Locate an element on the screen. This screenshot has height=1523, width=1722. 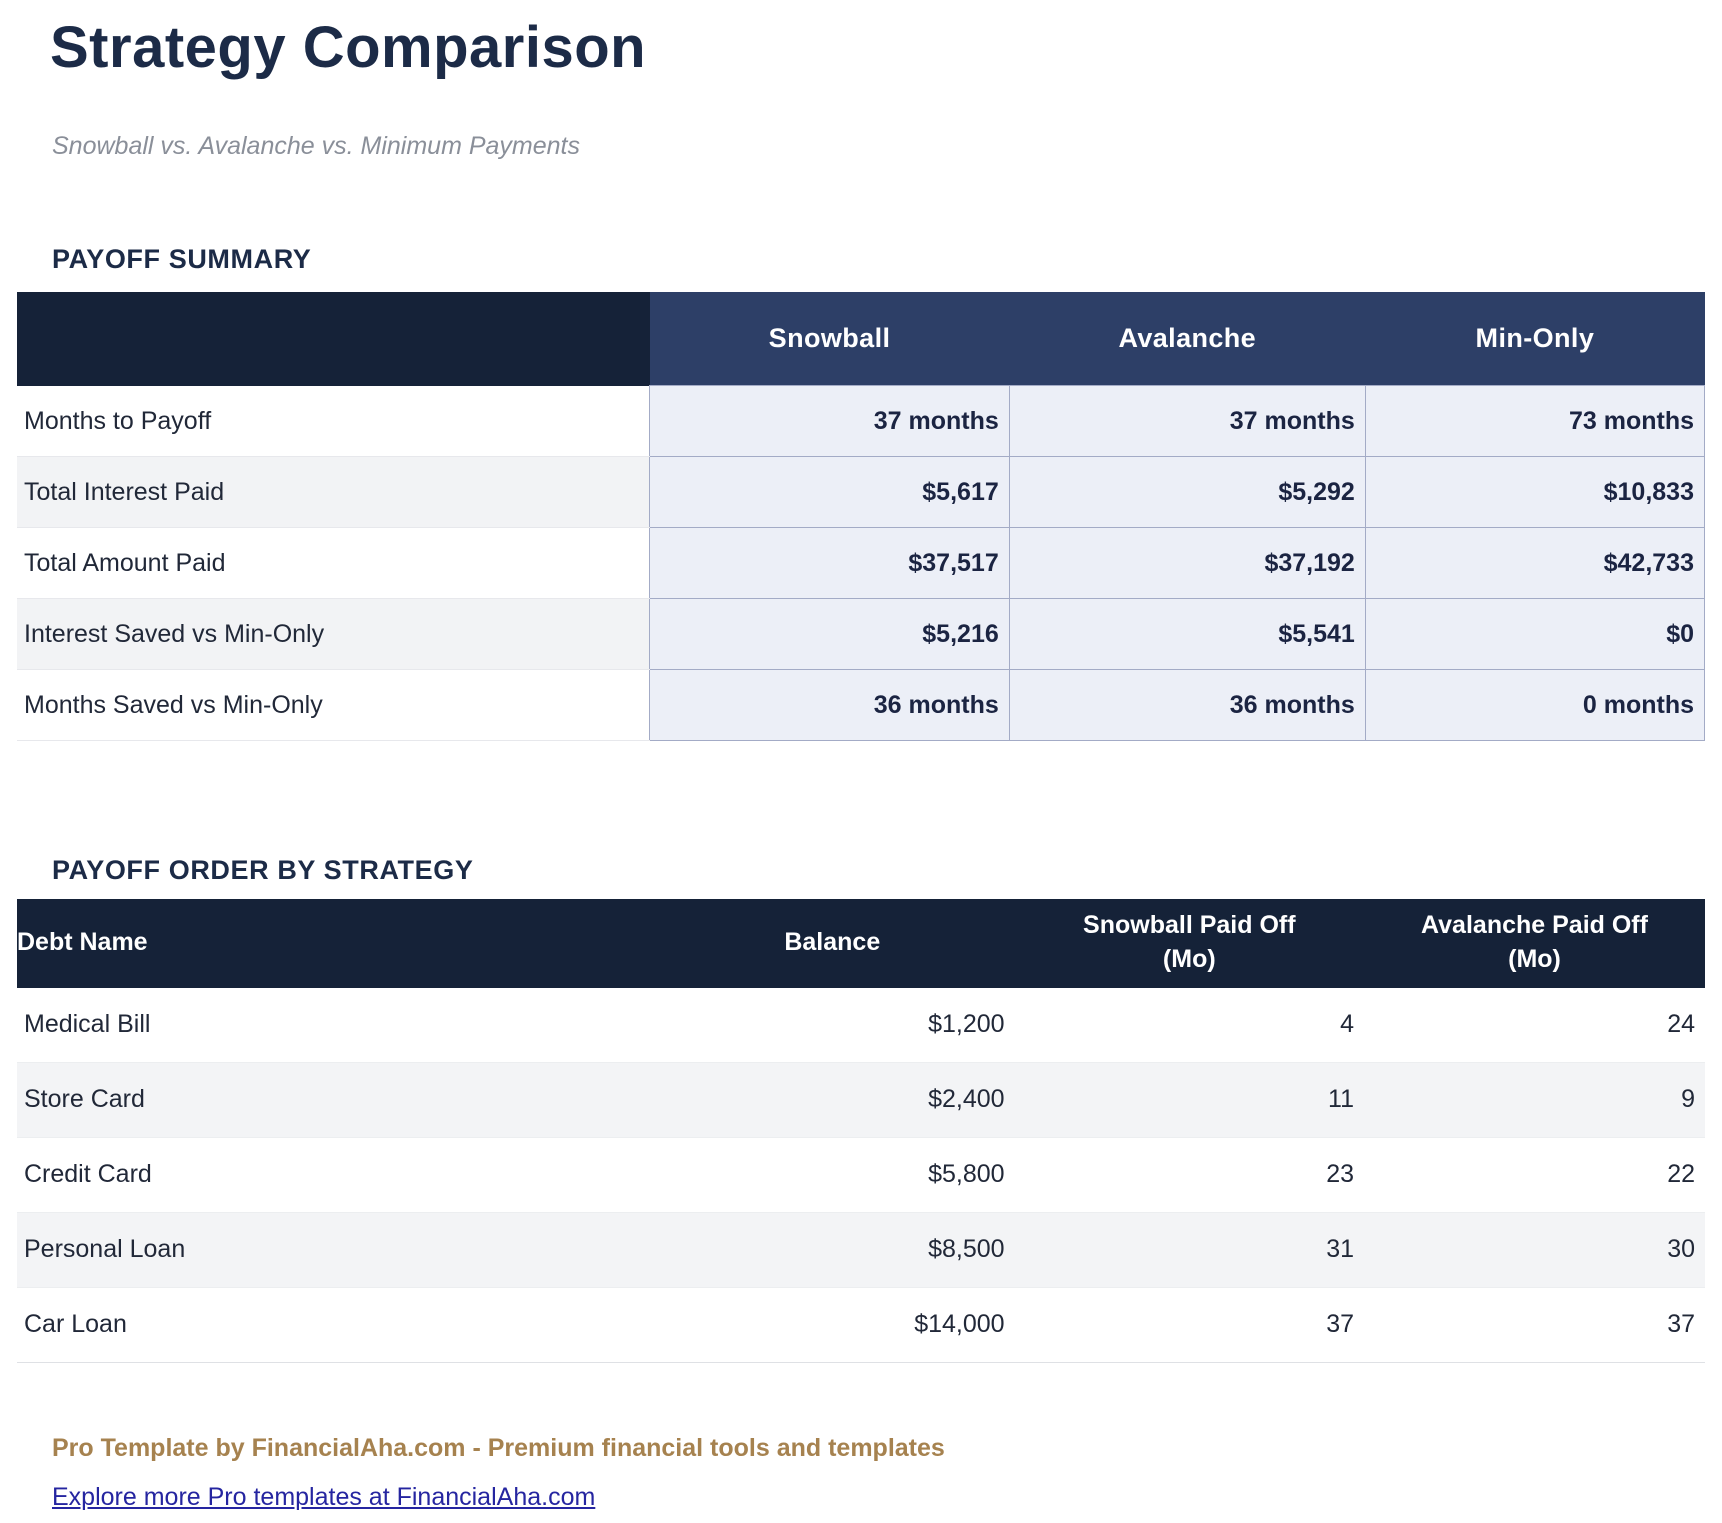
metric-value-min-only: $42,733 is located at coordinates (1535, 563).